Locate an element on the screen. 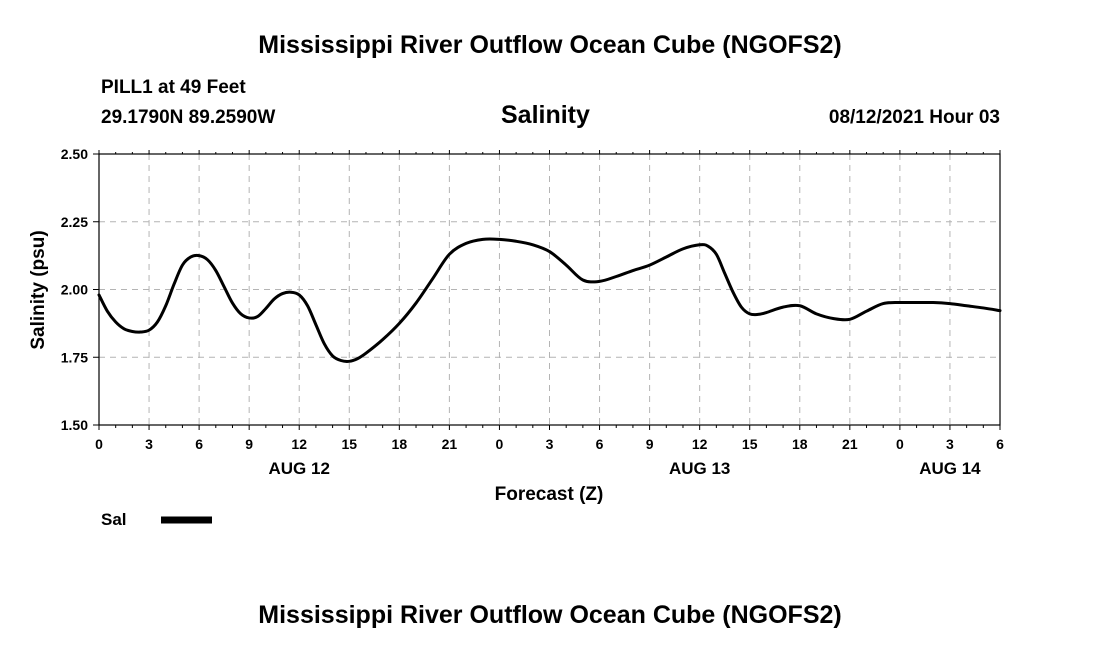  y-tick-label: 2.00 is located at coordinates (74, 290).